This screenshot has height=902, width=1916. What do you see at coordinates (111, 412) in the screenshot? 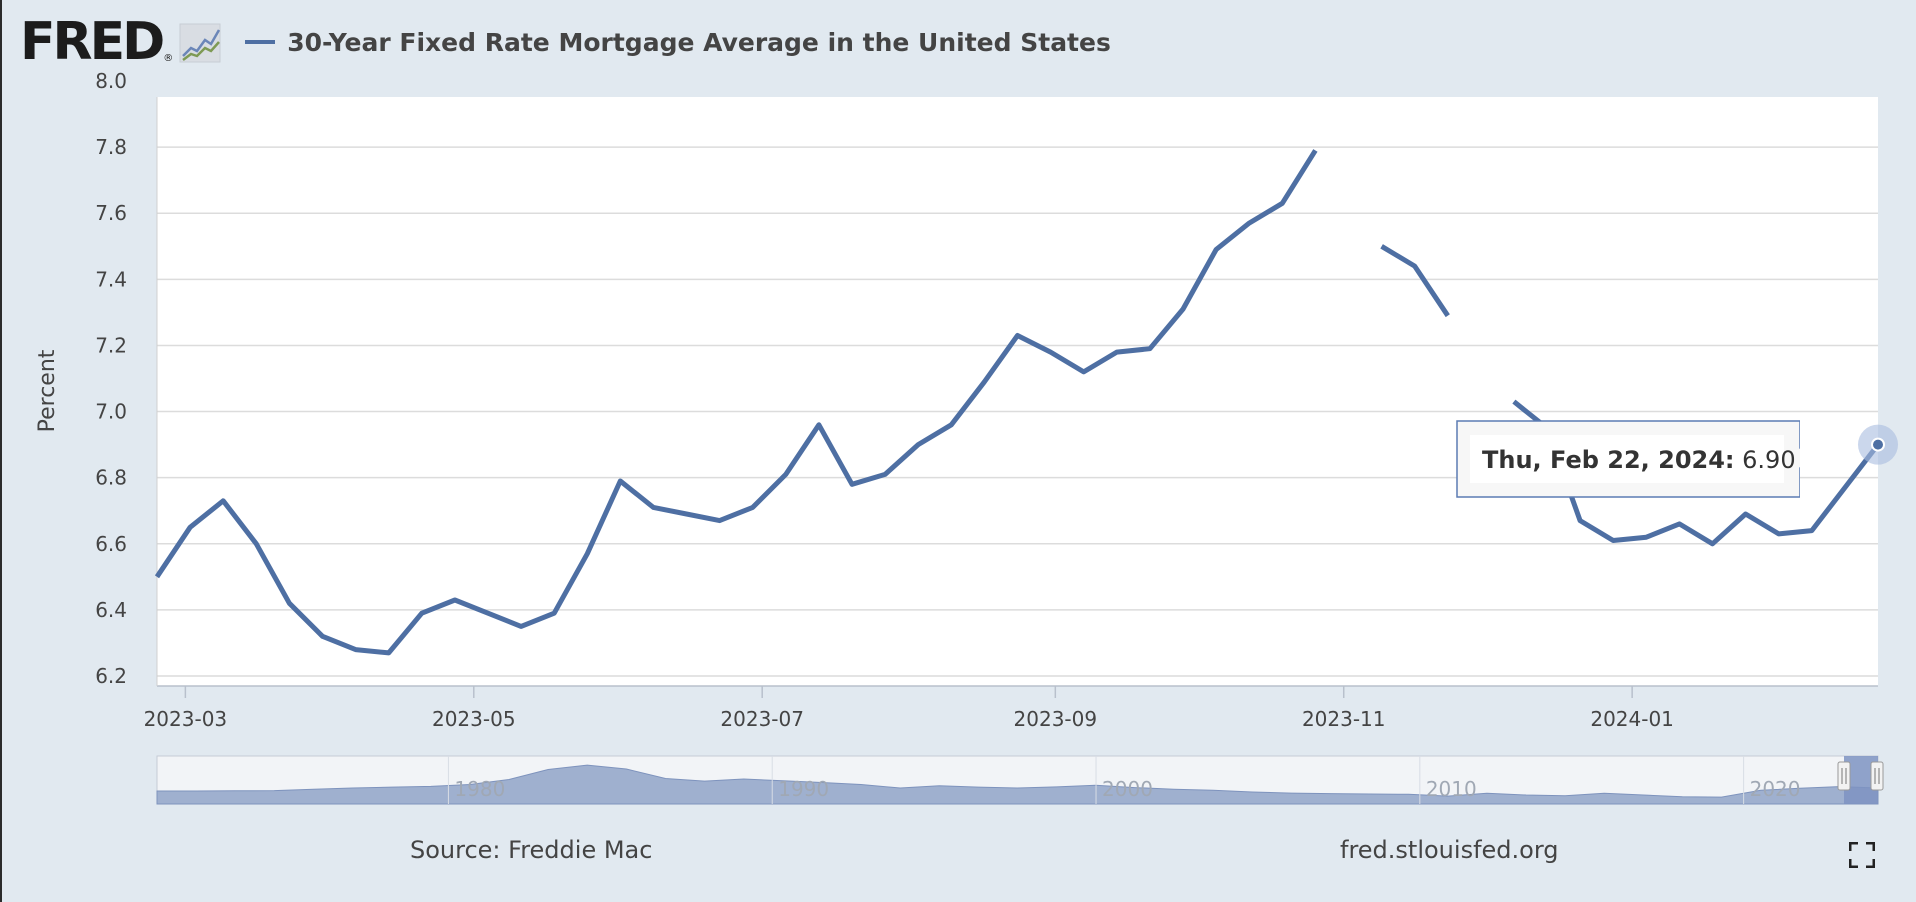
I see `y-tick-label: 7.0` at bounding box center [111, 412].